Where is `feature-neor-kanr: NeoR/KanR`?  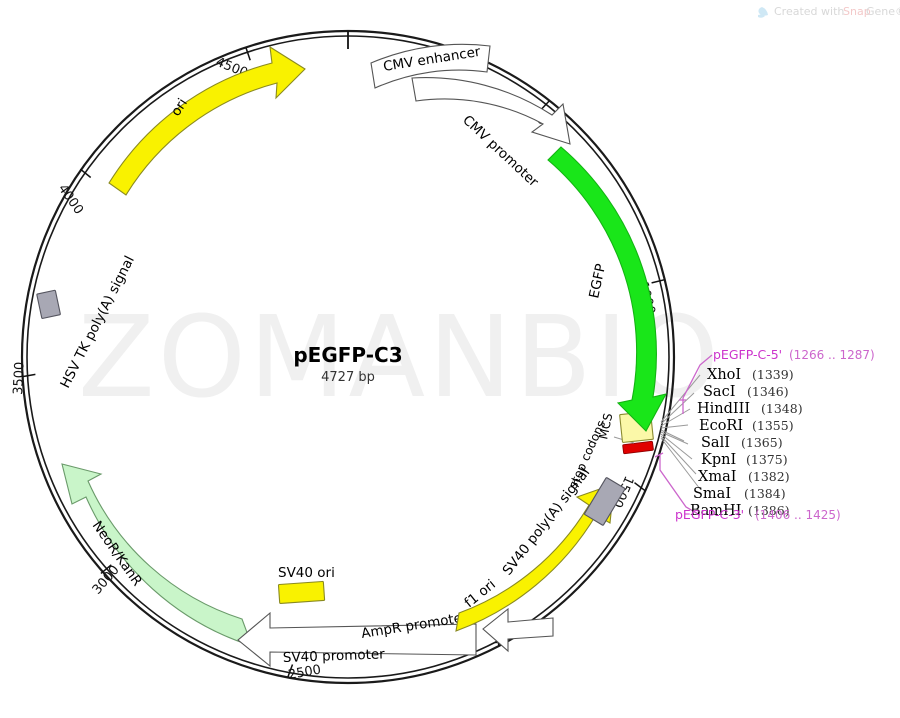 feature-neor-kanr: NeoR/KanR is located at coordinates (157, 555).